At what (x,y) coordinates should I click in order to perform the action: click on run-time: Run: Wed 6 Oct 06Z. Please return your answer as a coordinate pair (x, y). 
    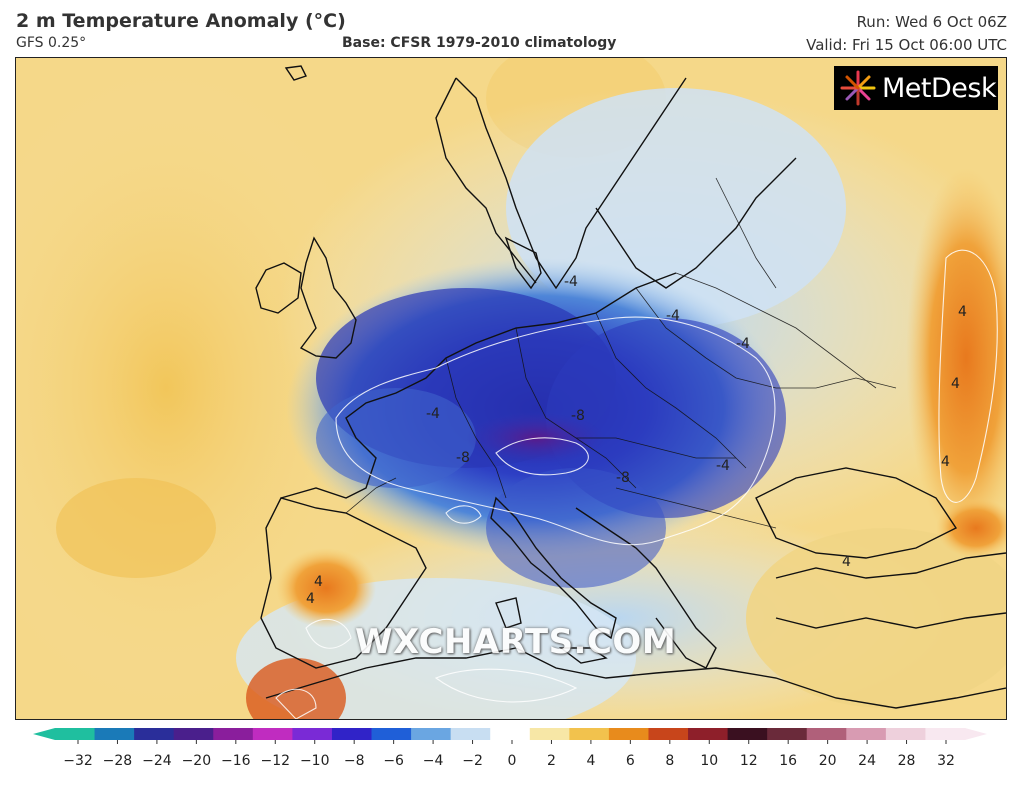
    Looking at the image, I should click on (931, 22).